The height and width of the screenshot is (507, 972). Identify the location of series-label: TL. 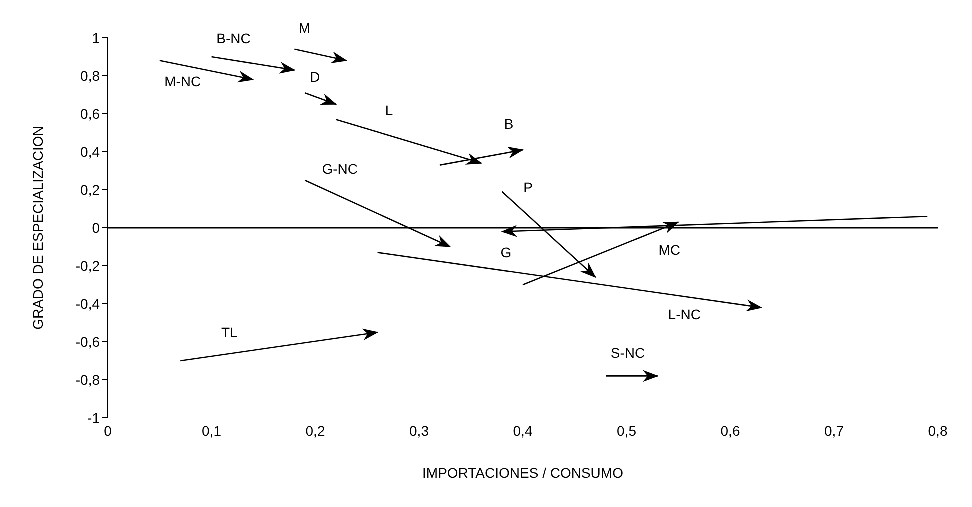
(229, 332).